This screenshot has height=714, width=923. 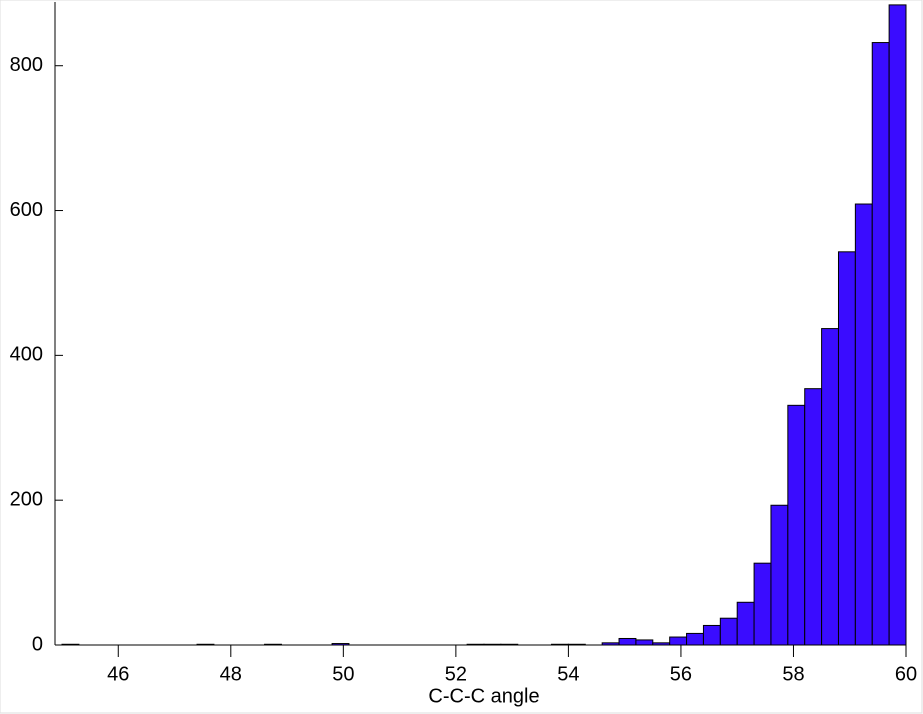 I want to click on y-tick-label: 200, so click(x=26, y=499).